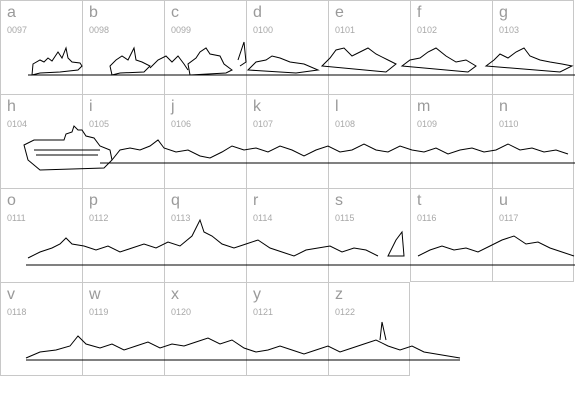 The height and width of the screenshot is (414, 575). I want to click on glyph-letter: z, so click(339, 294).